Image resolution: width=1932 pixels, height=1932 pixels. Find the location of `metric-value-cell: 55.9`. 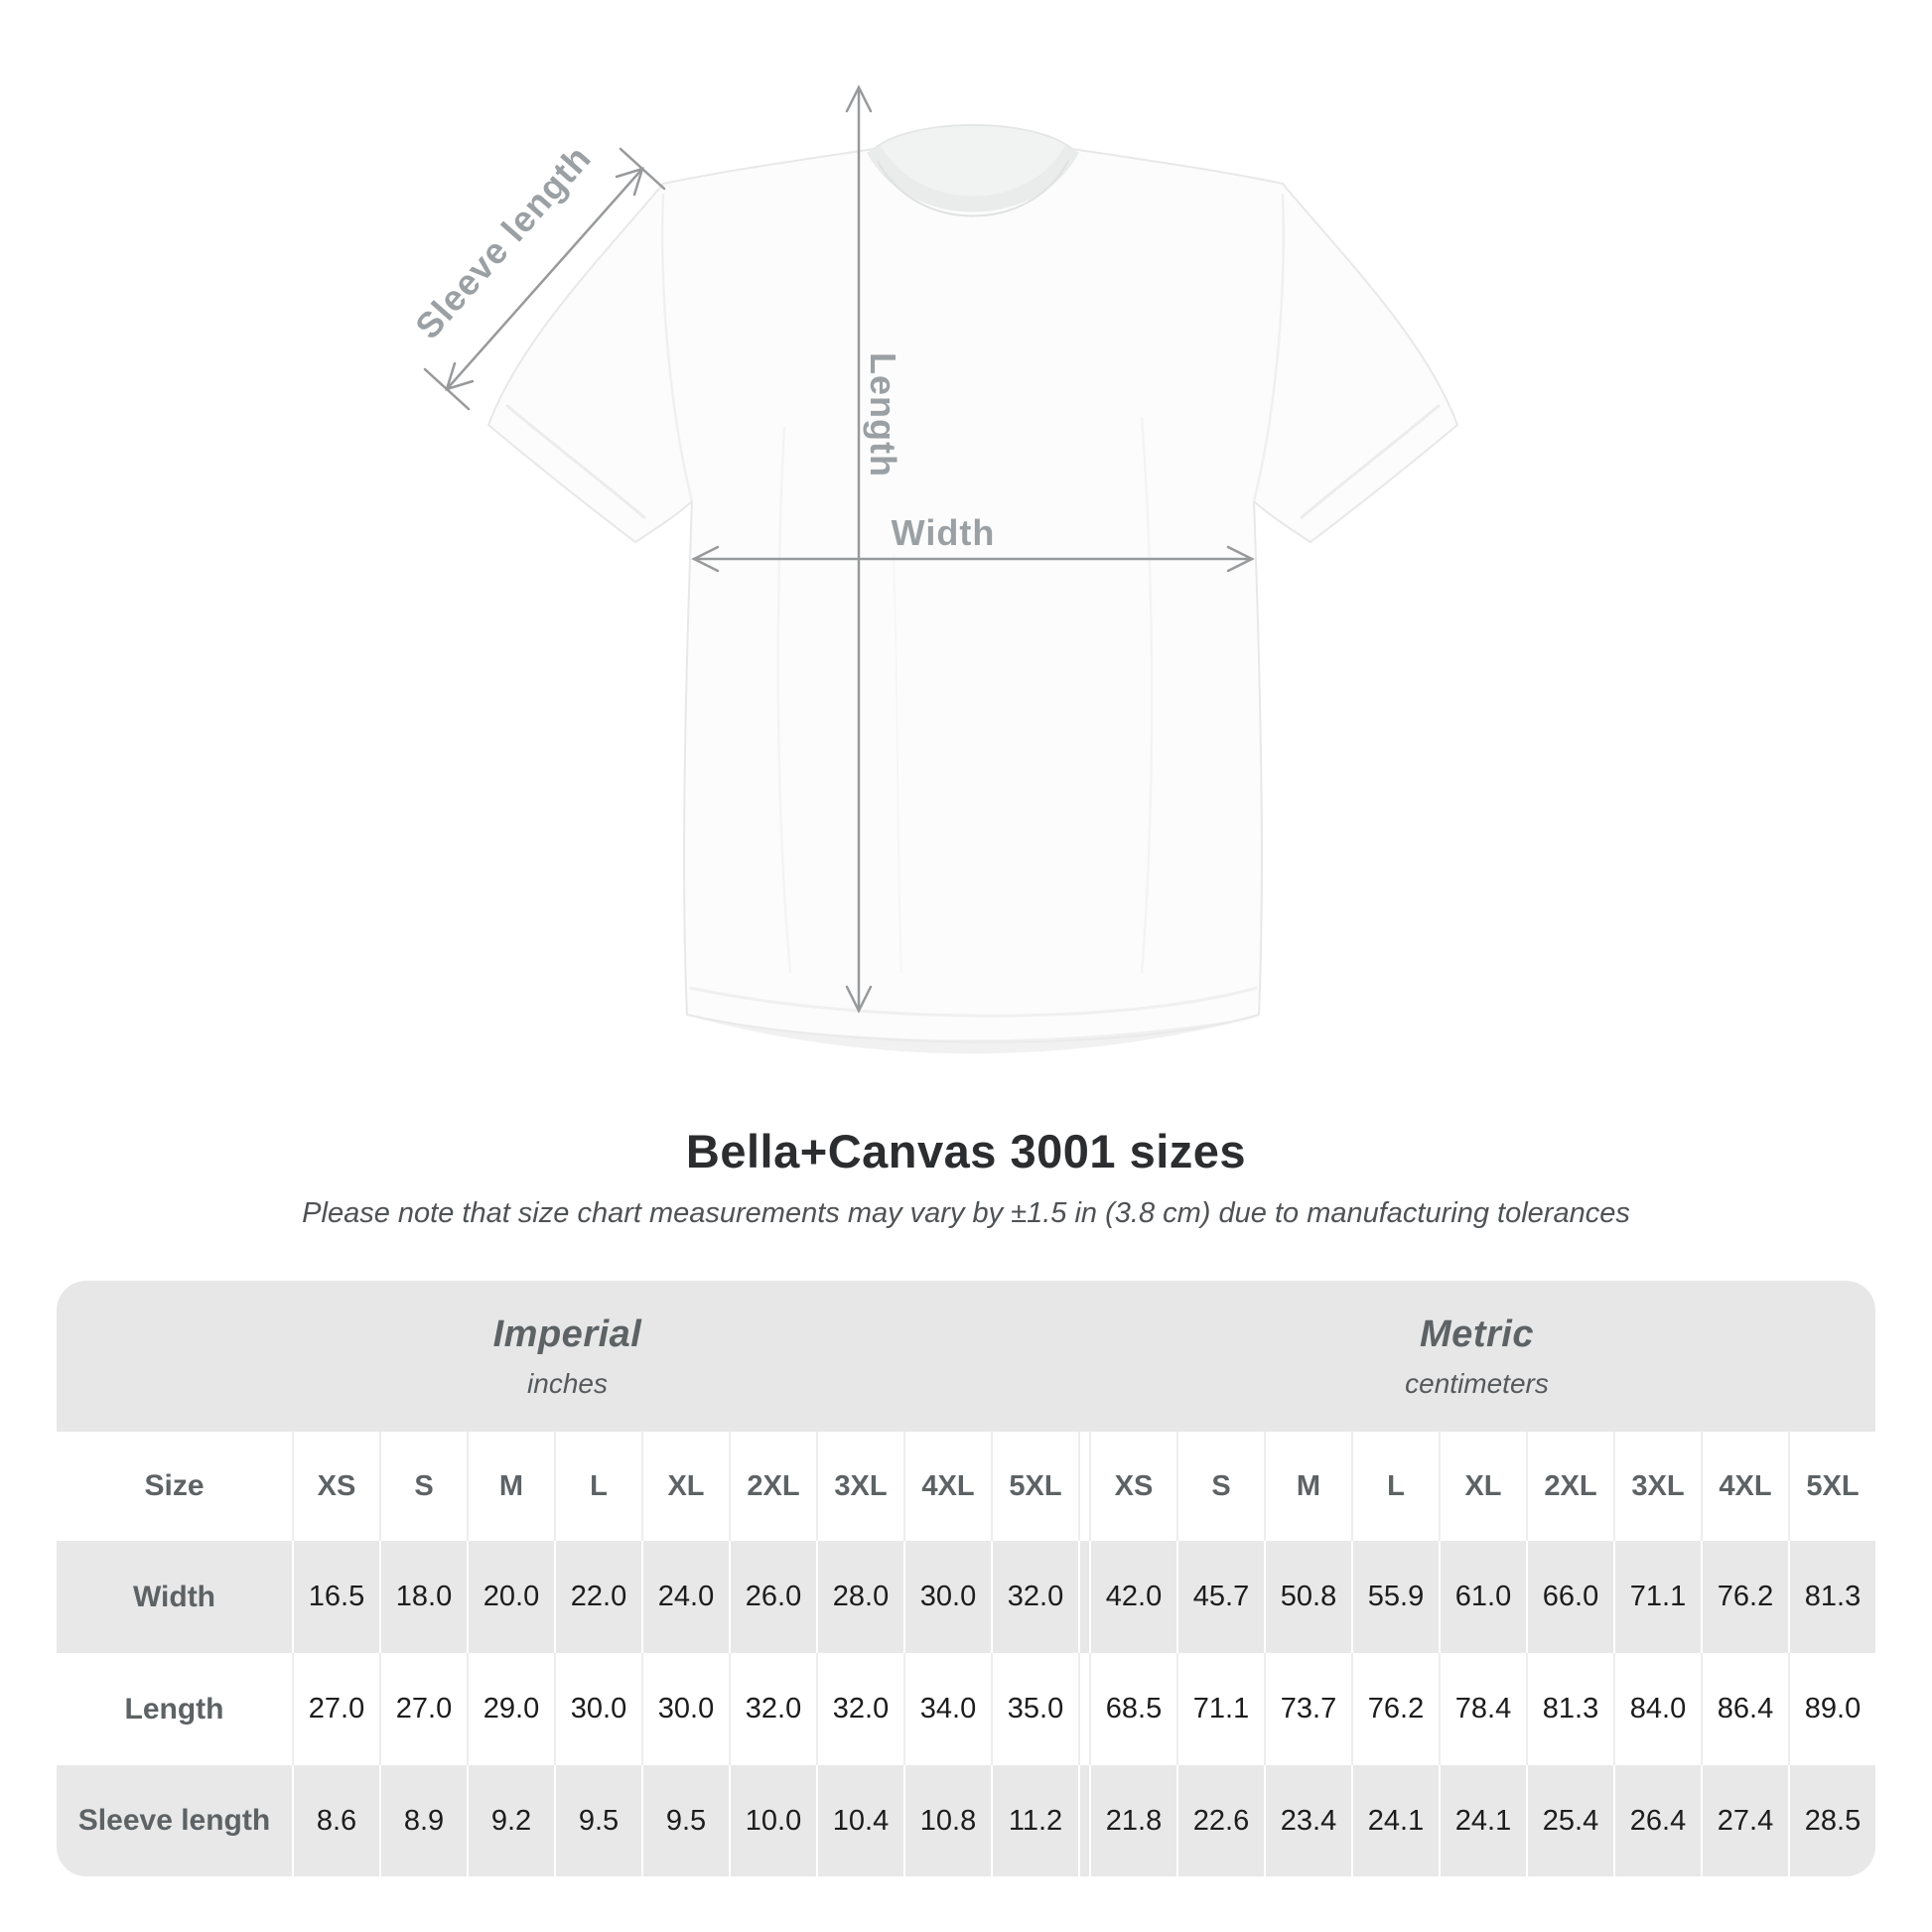

metric-value-cell: 55.9 is located at coordinates (1395, 1597).